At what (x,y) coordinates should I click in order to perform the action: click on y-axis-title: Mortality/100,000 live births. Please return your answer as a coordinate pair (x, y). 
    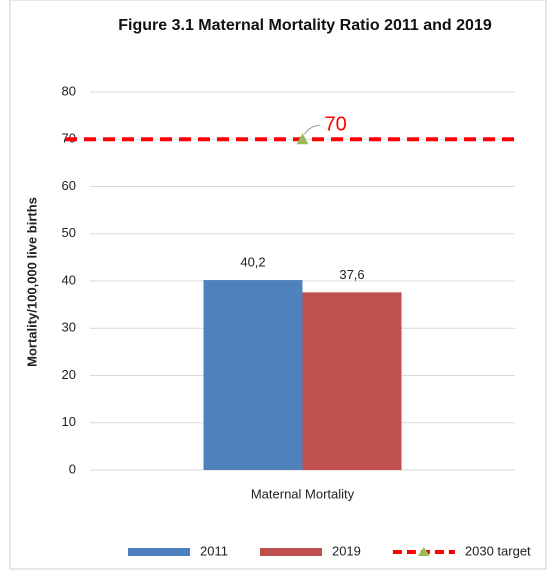
    Looking at the image, I should click on (31, 282).